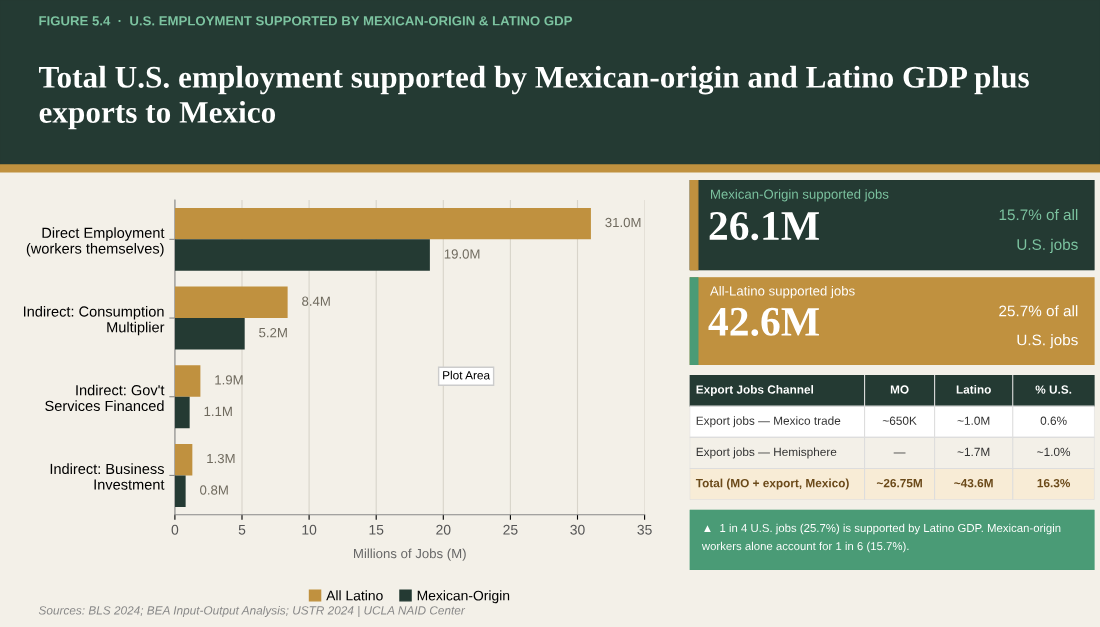 The image size is (1100, 627). I want to click on x-tick-label: 0, so click(175, 529).